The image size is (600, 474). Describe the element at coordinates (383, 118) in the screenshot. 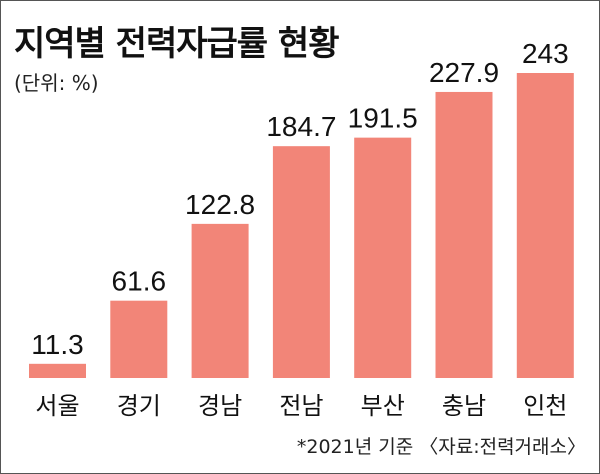

I see `value-label: 191.5` at that location.